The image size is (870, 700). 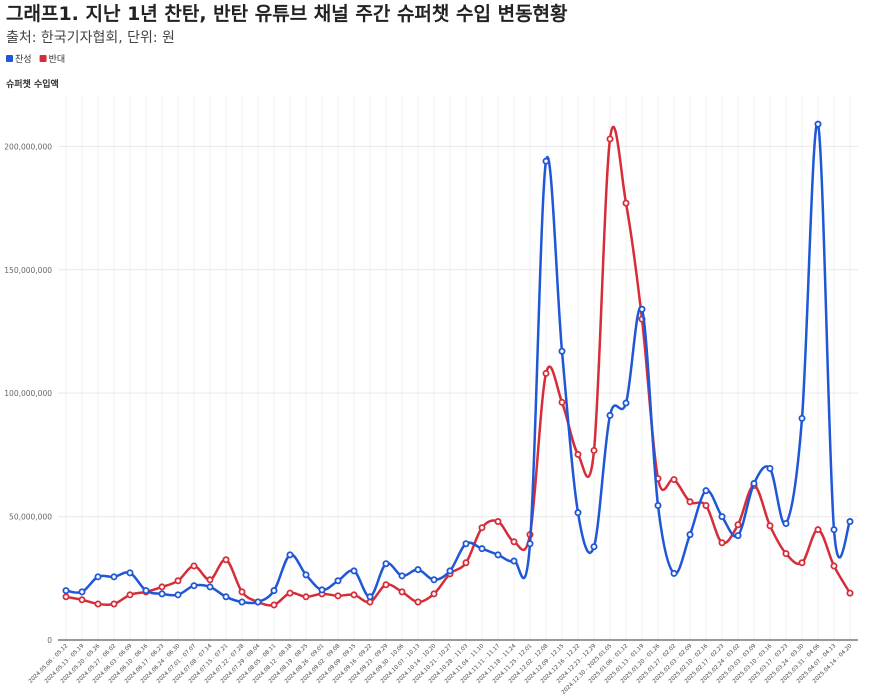 What do you see at coordinates (57, 59) in the screenshot?
I see `legend-label: 반대` at bounding box center [57, 59].